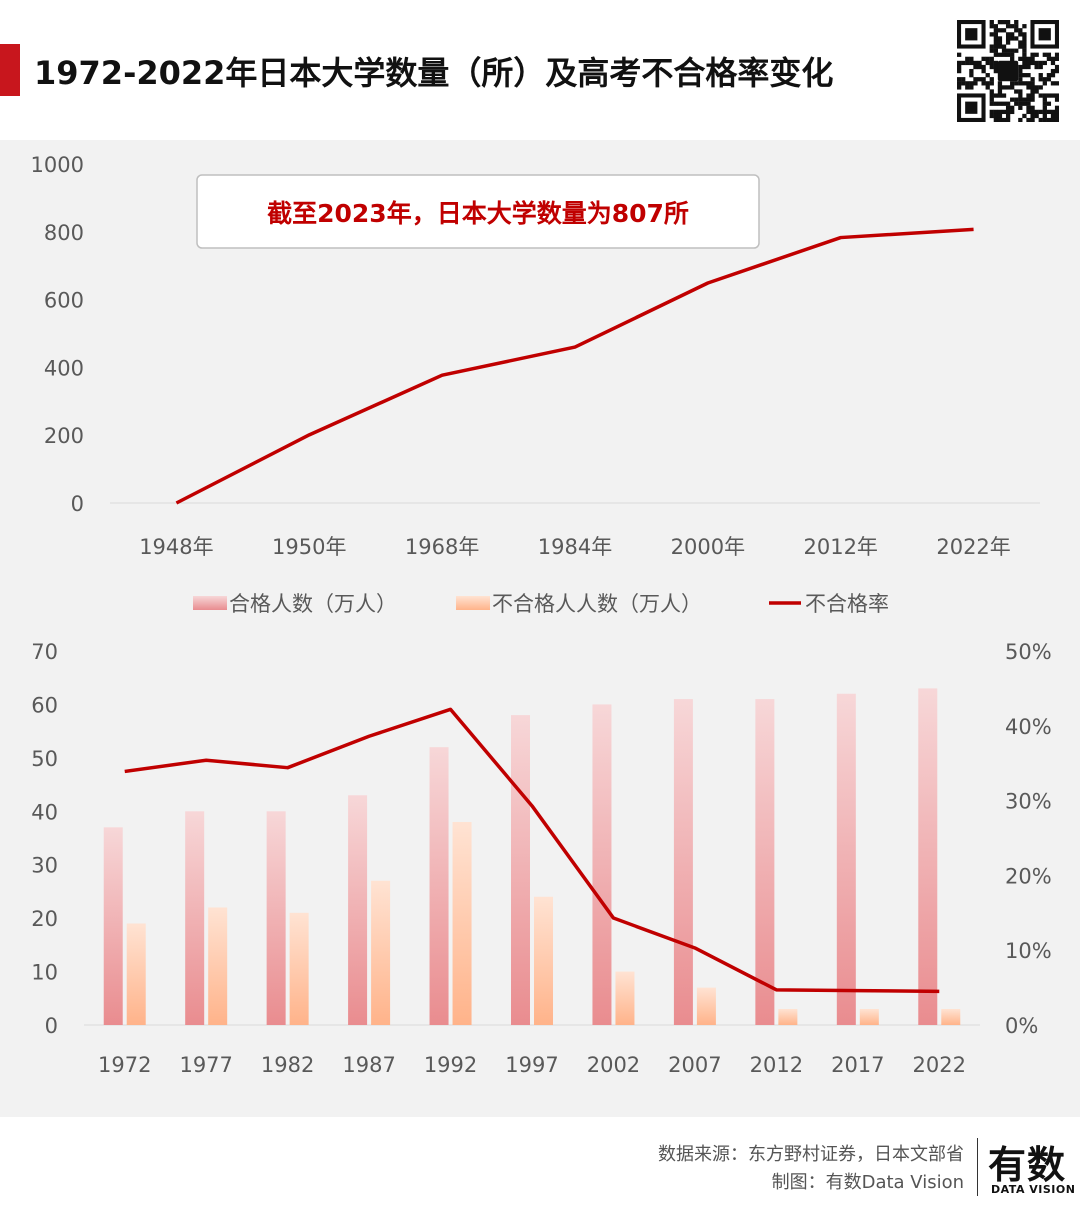 The height and width of the screenshot is (1223, 1080). Describe the element at coordinates (44, 812) in the screenshot. I see `y-left-tick-label: 40` at that location.